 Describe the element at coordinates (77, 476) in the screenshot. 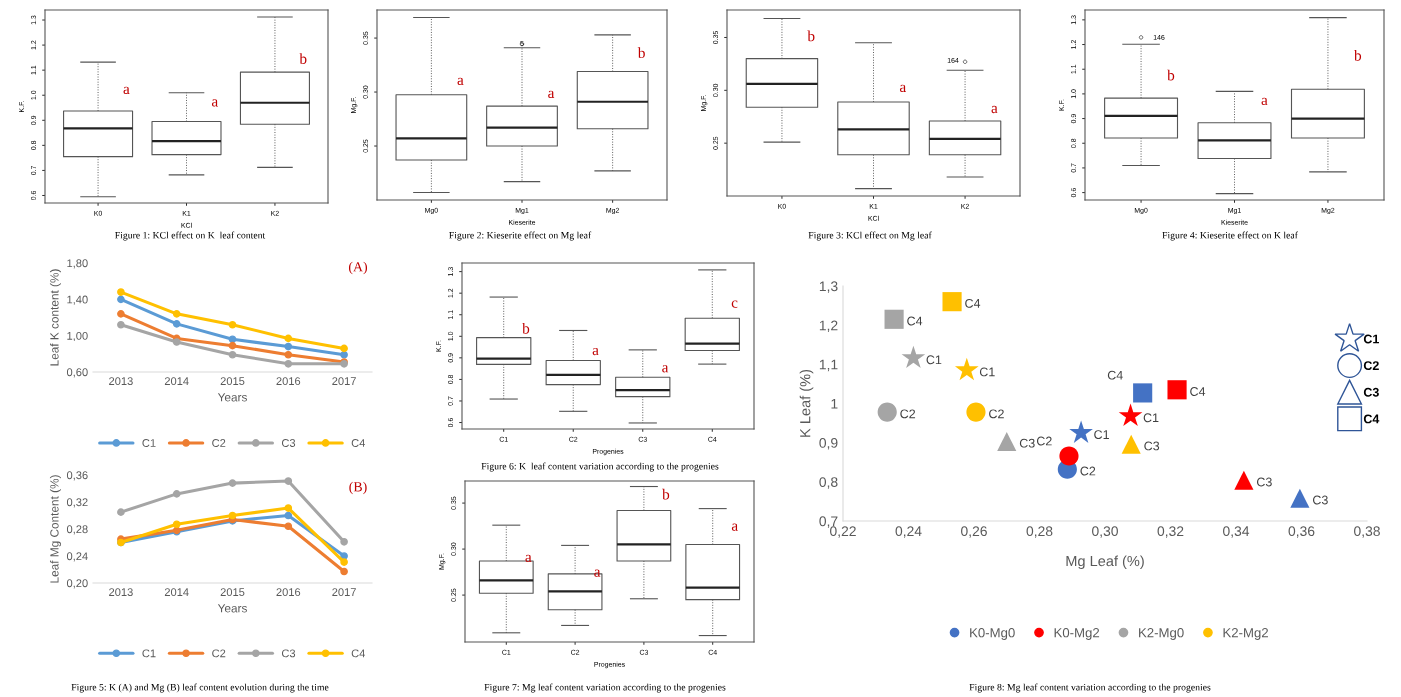

I see `y-tick-label: 0,36` at that location.